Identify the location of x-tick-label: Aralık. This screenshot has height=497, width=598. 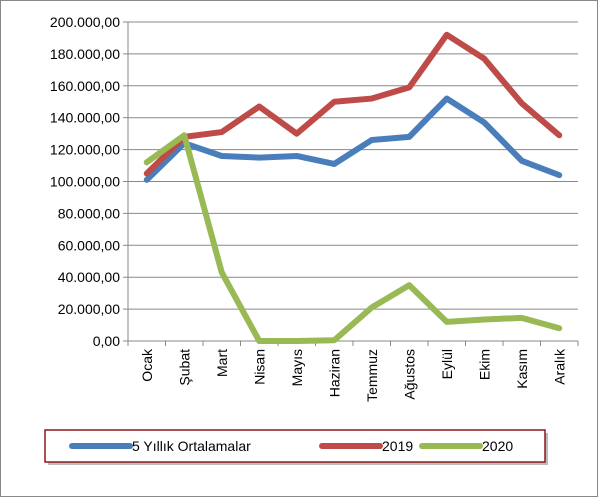
(559, 366).